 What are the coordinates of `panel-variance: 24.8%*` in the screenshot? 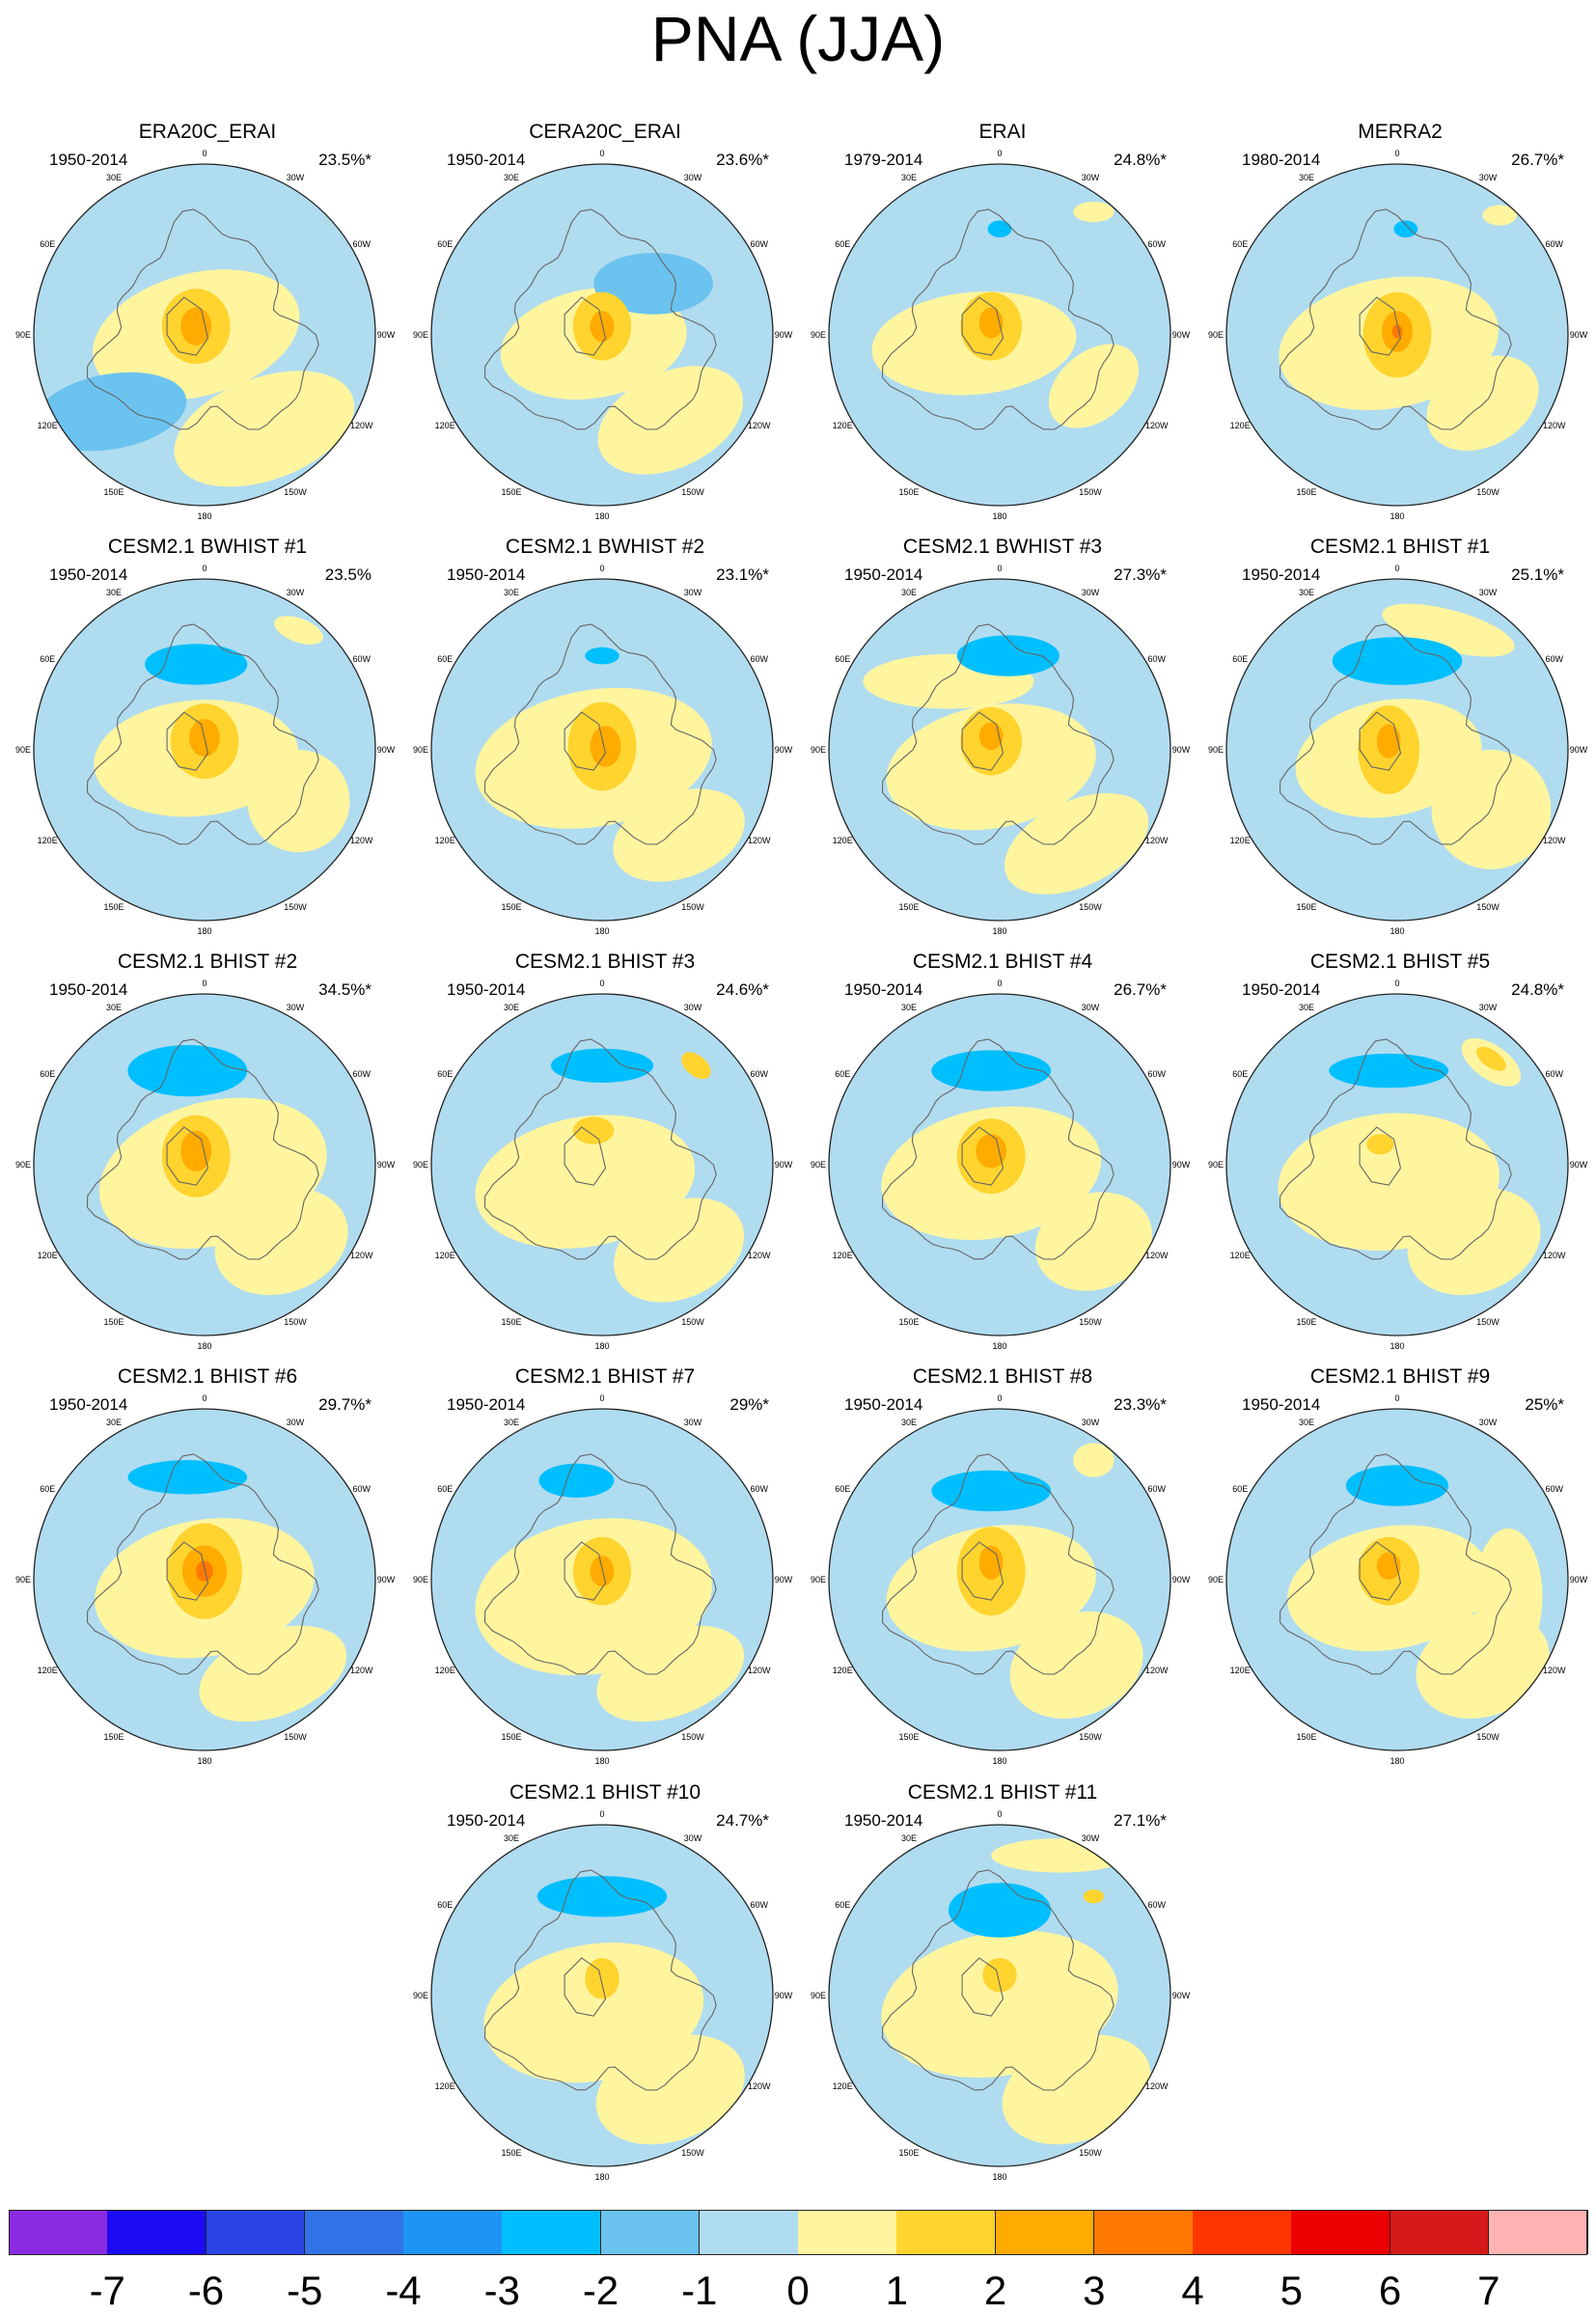 It's located at (1537, 989).